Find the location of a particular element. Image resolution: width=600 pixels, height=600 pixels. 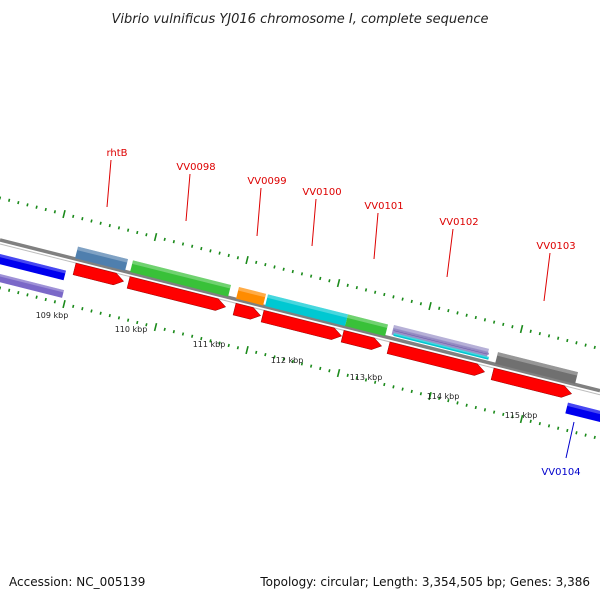

gene-label-vv0103: VV0103 is located at coordinates (555, 246).